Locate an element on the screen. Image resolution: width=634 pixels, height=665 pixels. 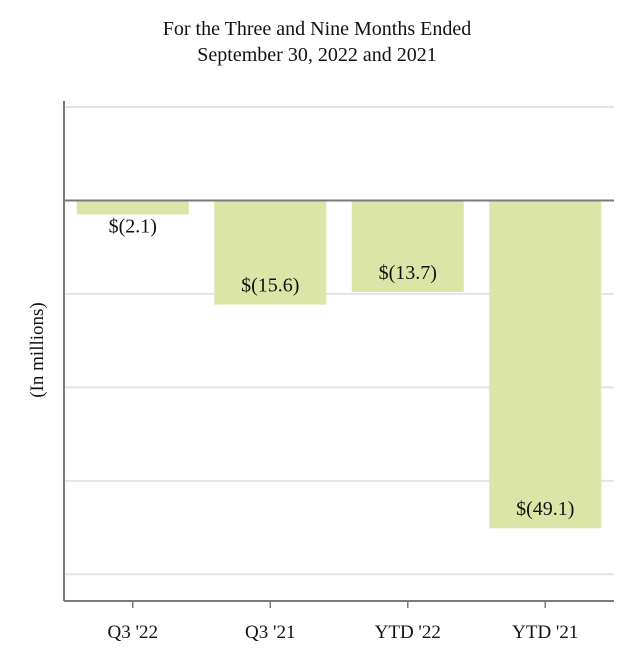
x-tick-label: Q3 '21 is located at coordinates (270, 632).